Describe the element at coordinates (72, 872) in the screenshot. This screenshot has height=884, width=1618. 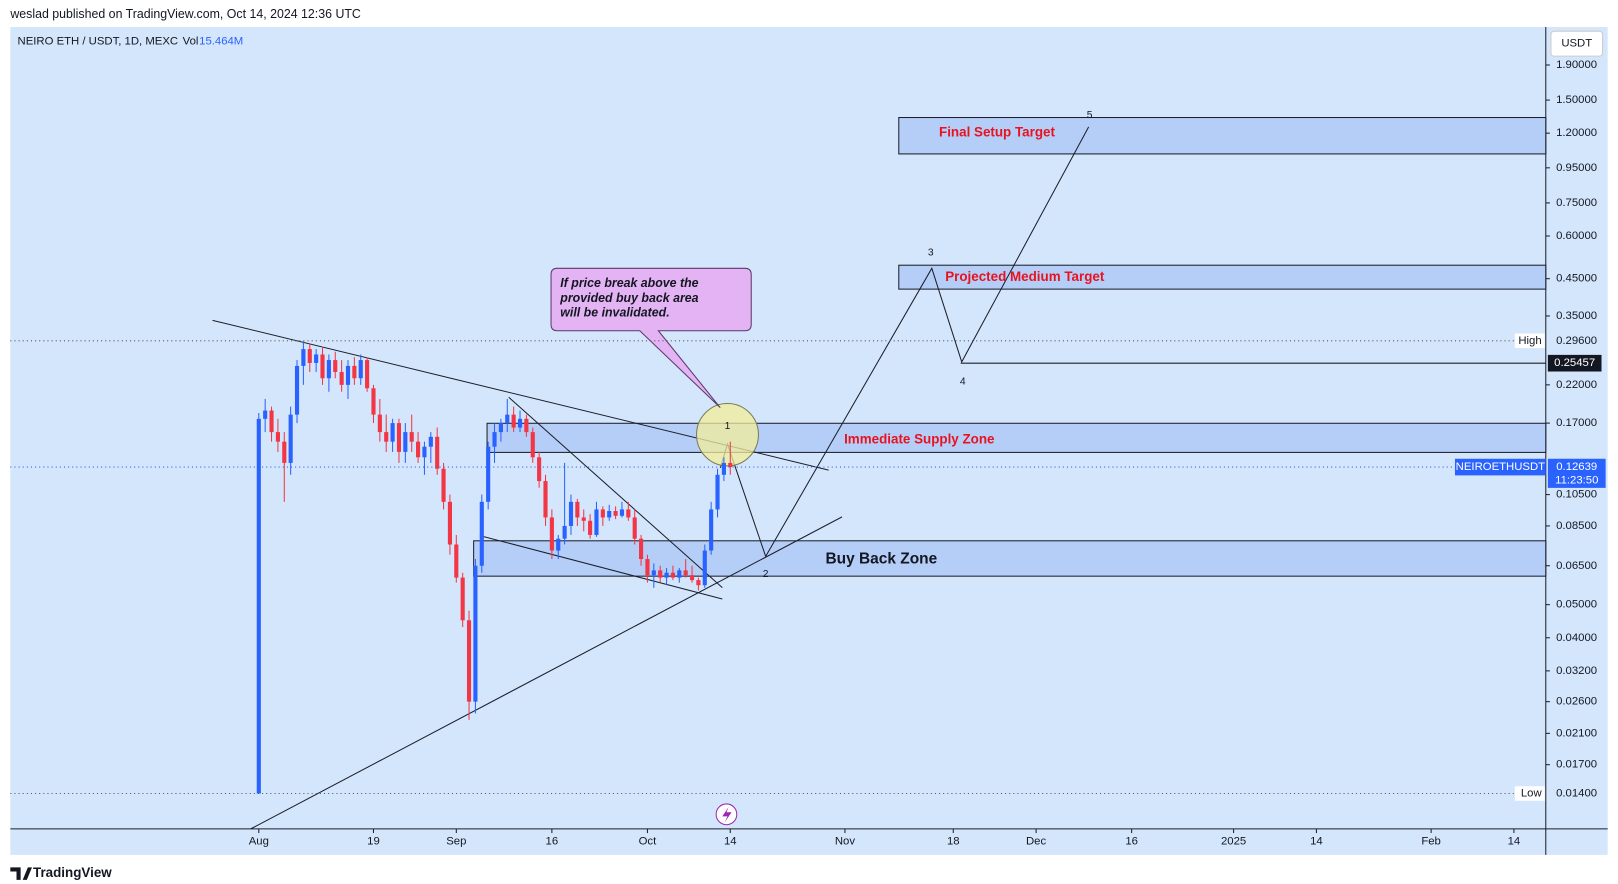
I see `brand-name: TradingView` at that location.